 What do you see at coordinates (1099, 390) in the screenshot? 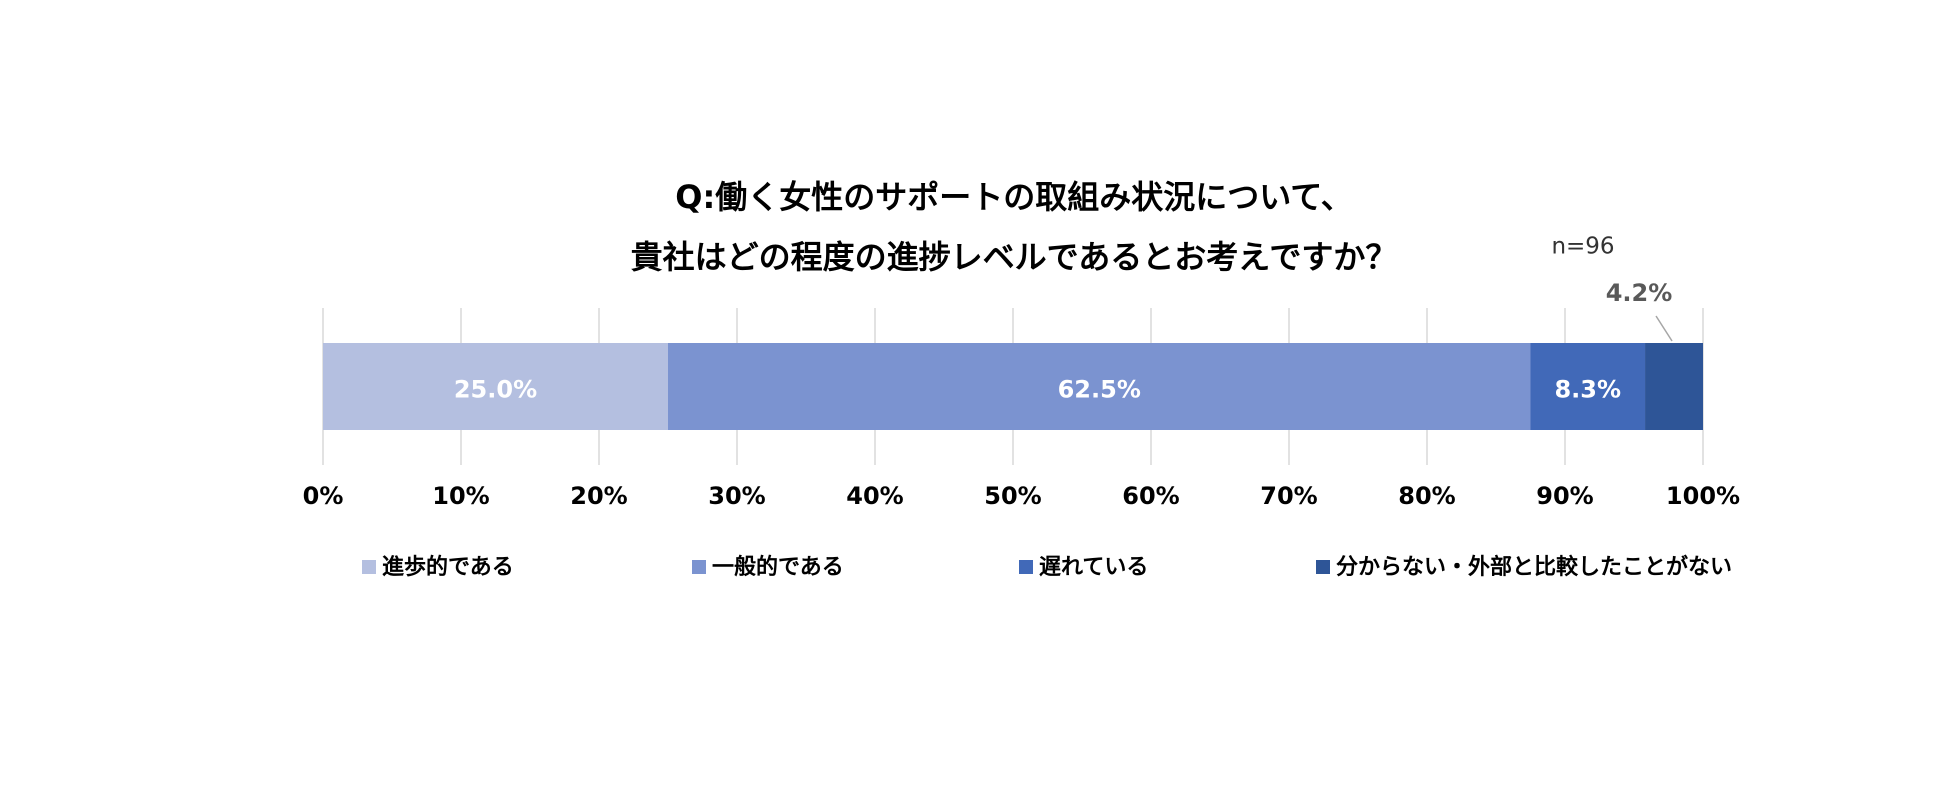
I see `data-label: 62.5%` at bounding box center [1099, 390].